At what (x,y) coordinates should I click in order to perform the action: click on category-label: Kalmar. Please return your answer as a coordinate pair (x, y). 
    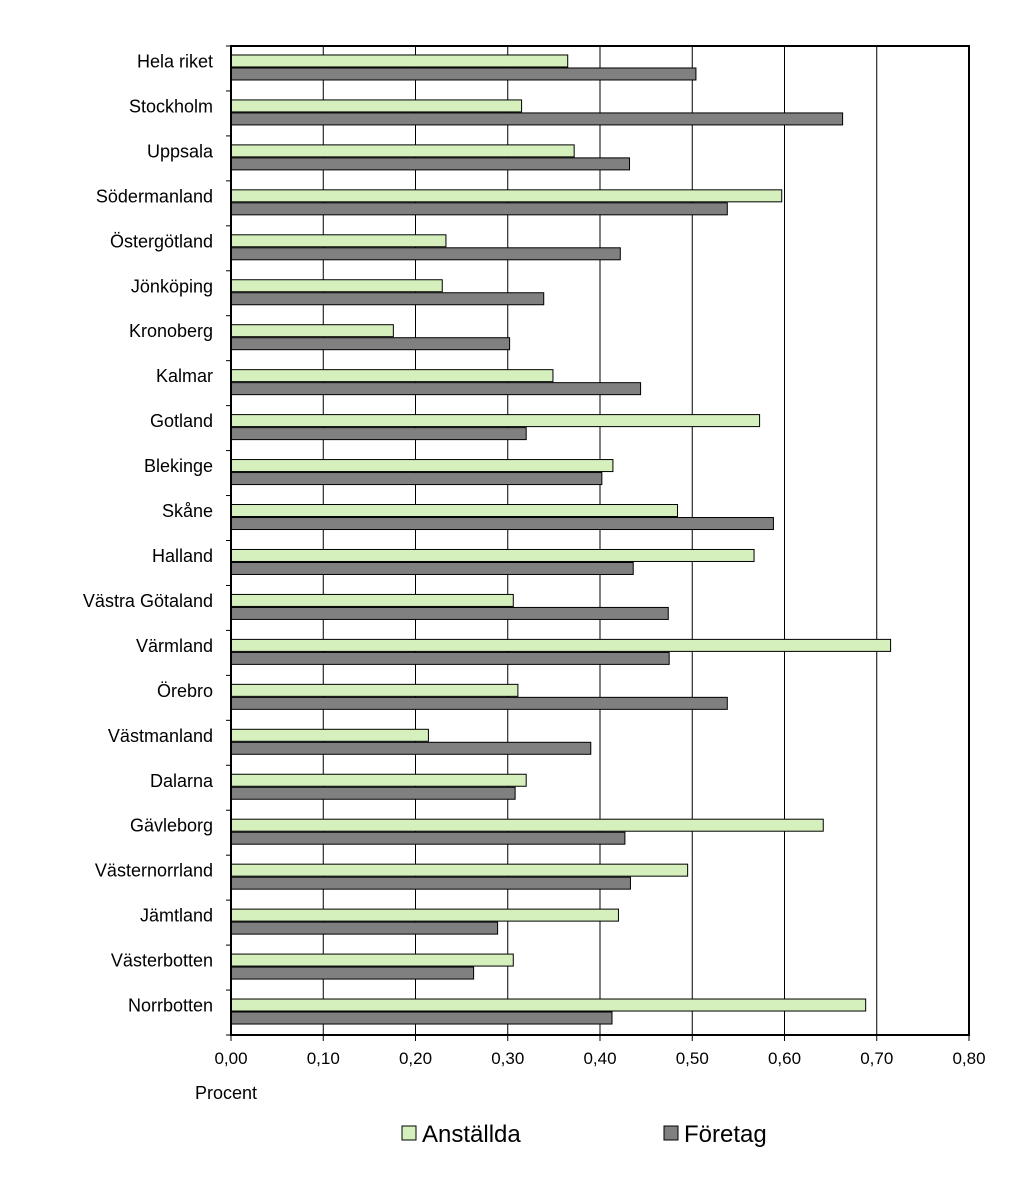
    Looking at the image, I should click on (184, 376).